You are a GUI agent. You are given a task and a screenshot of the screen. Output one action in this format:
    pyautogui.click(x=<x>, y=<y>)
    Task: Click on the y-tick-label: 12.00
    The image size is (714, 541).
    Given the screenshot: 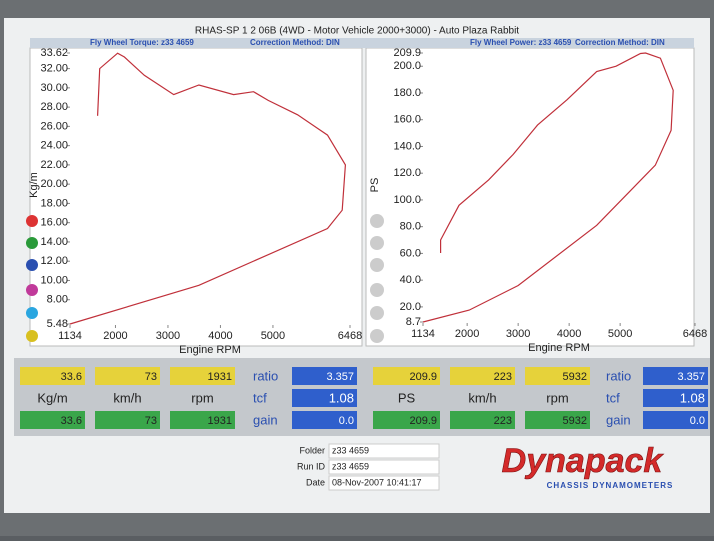 What is the action you would take?
    pyautogui.click(x=54, y=261)
    